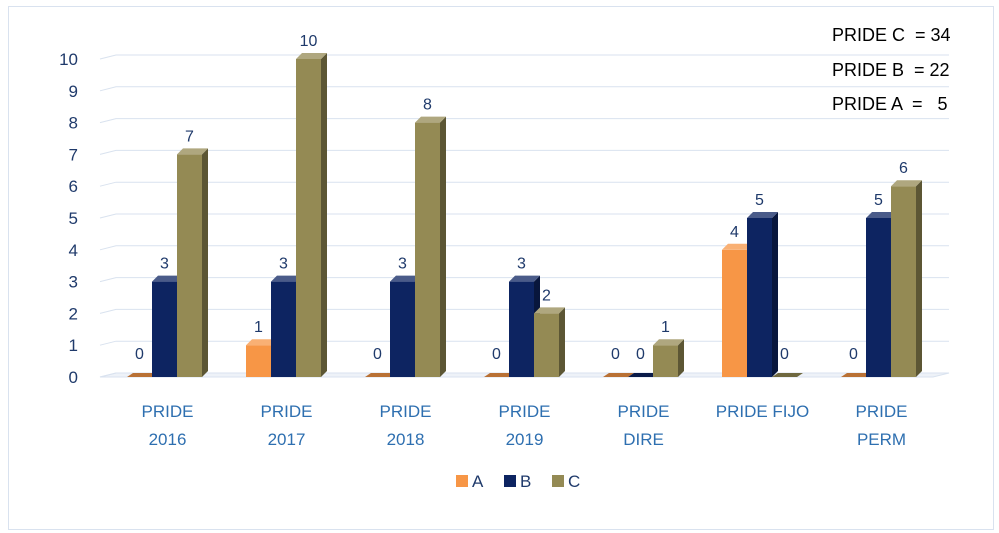 The width and height of the screenshot is (999, 533). I want to click on x-tick-label: 2017, so click(287, 439).